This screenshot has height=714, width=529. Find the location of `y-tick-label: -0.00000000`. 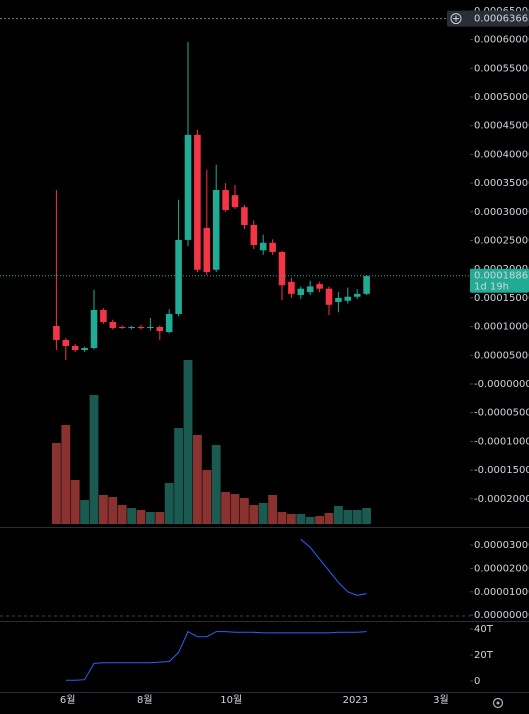

y-tick-label: -0.00000000 is located at coordinates (501, 384).